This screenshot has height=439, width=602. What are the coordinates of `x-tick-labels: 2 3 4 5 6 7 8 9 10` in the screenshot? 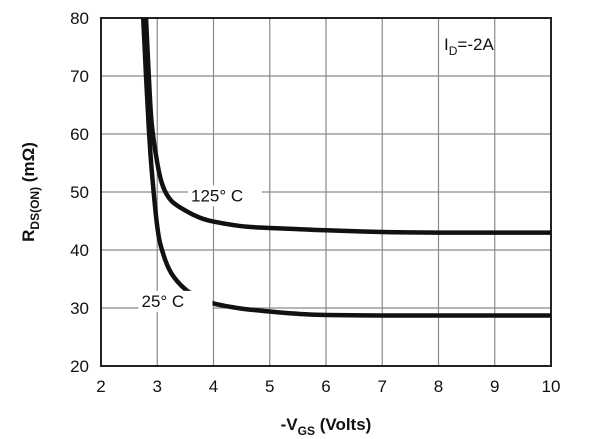 It's located at (328, 386).